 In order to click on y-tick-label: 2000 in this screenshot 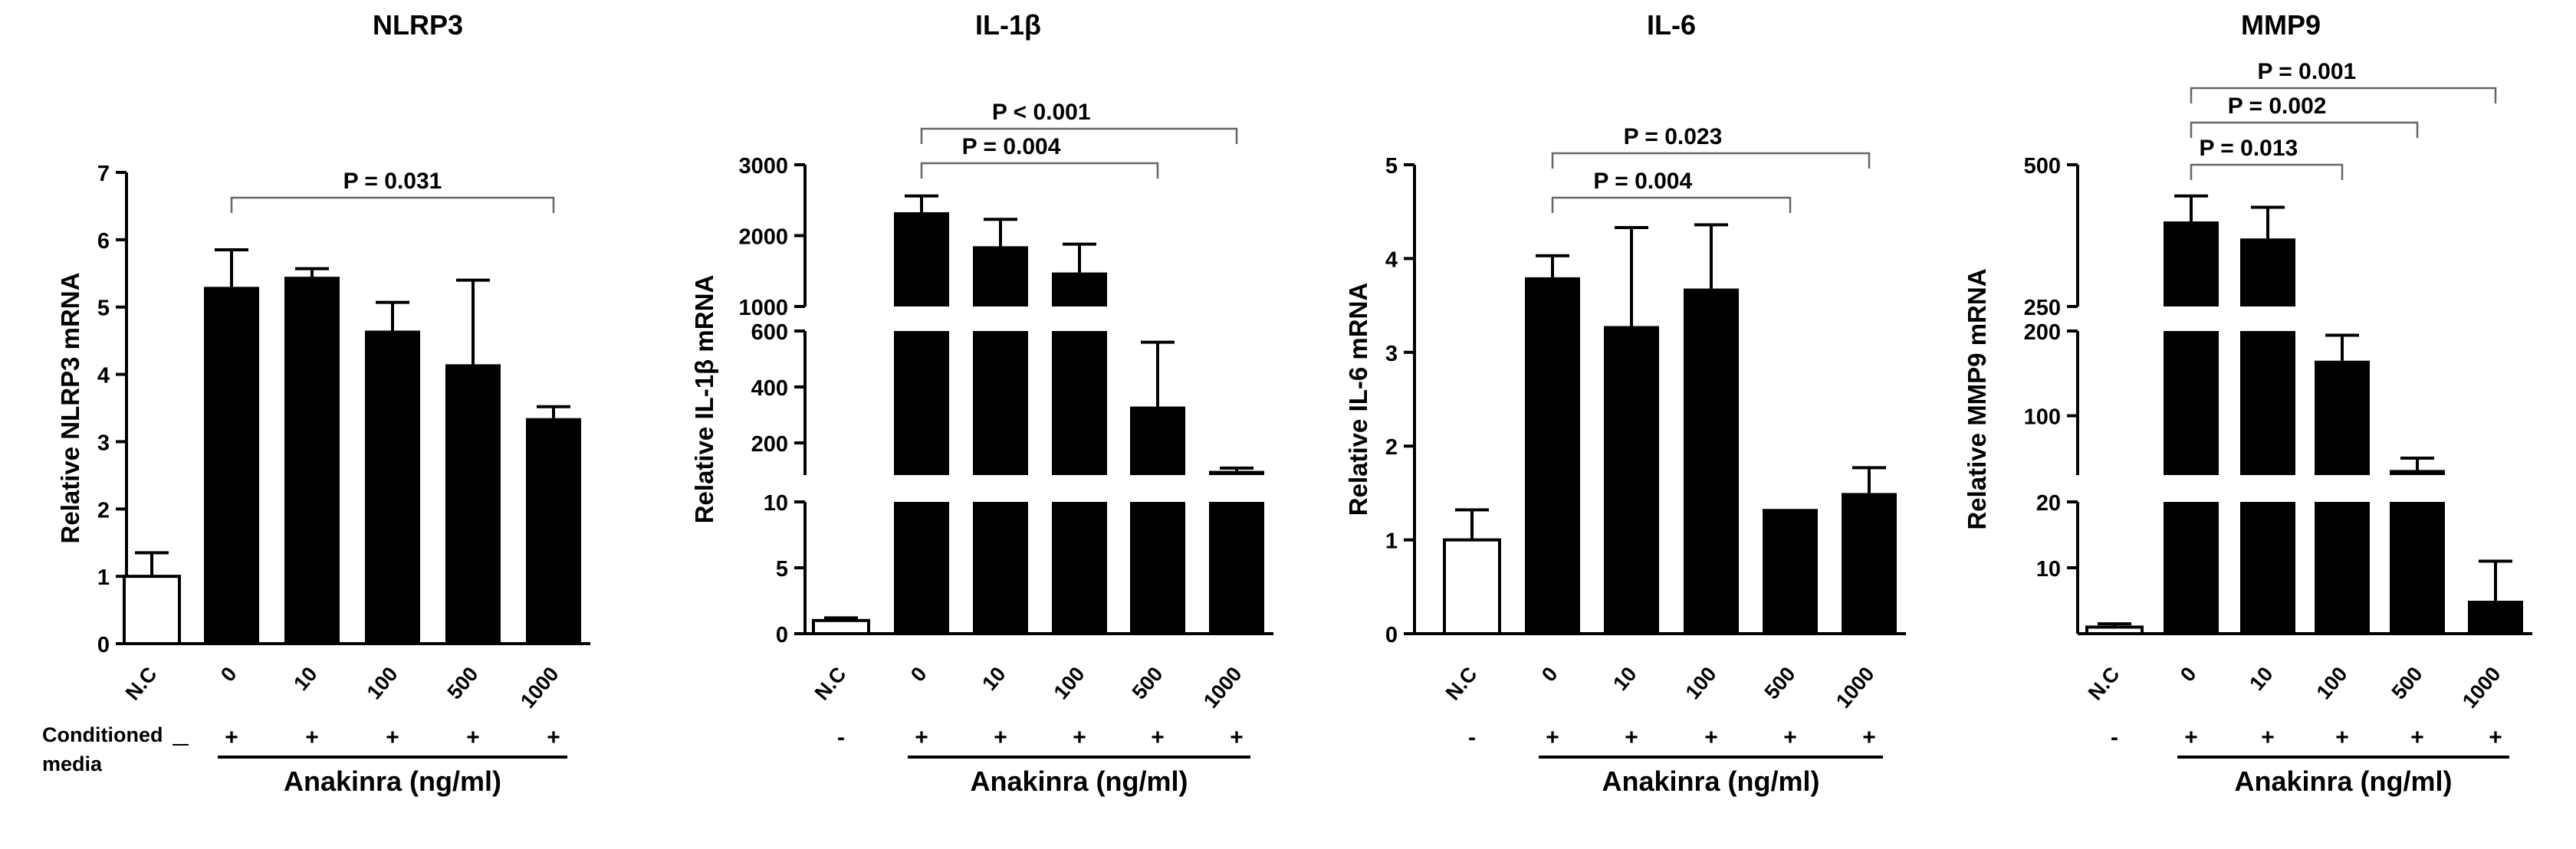, I will do `click(763, 237)`.